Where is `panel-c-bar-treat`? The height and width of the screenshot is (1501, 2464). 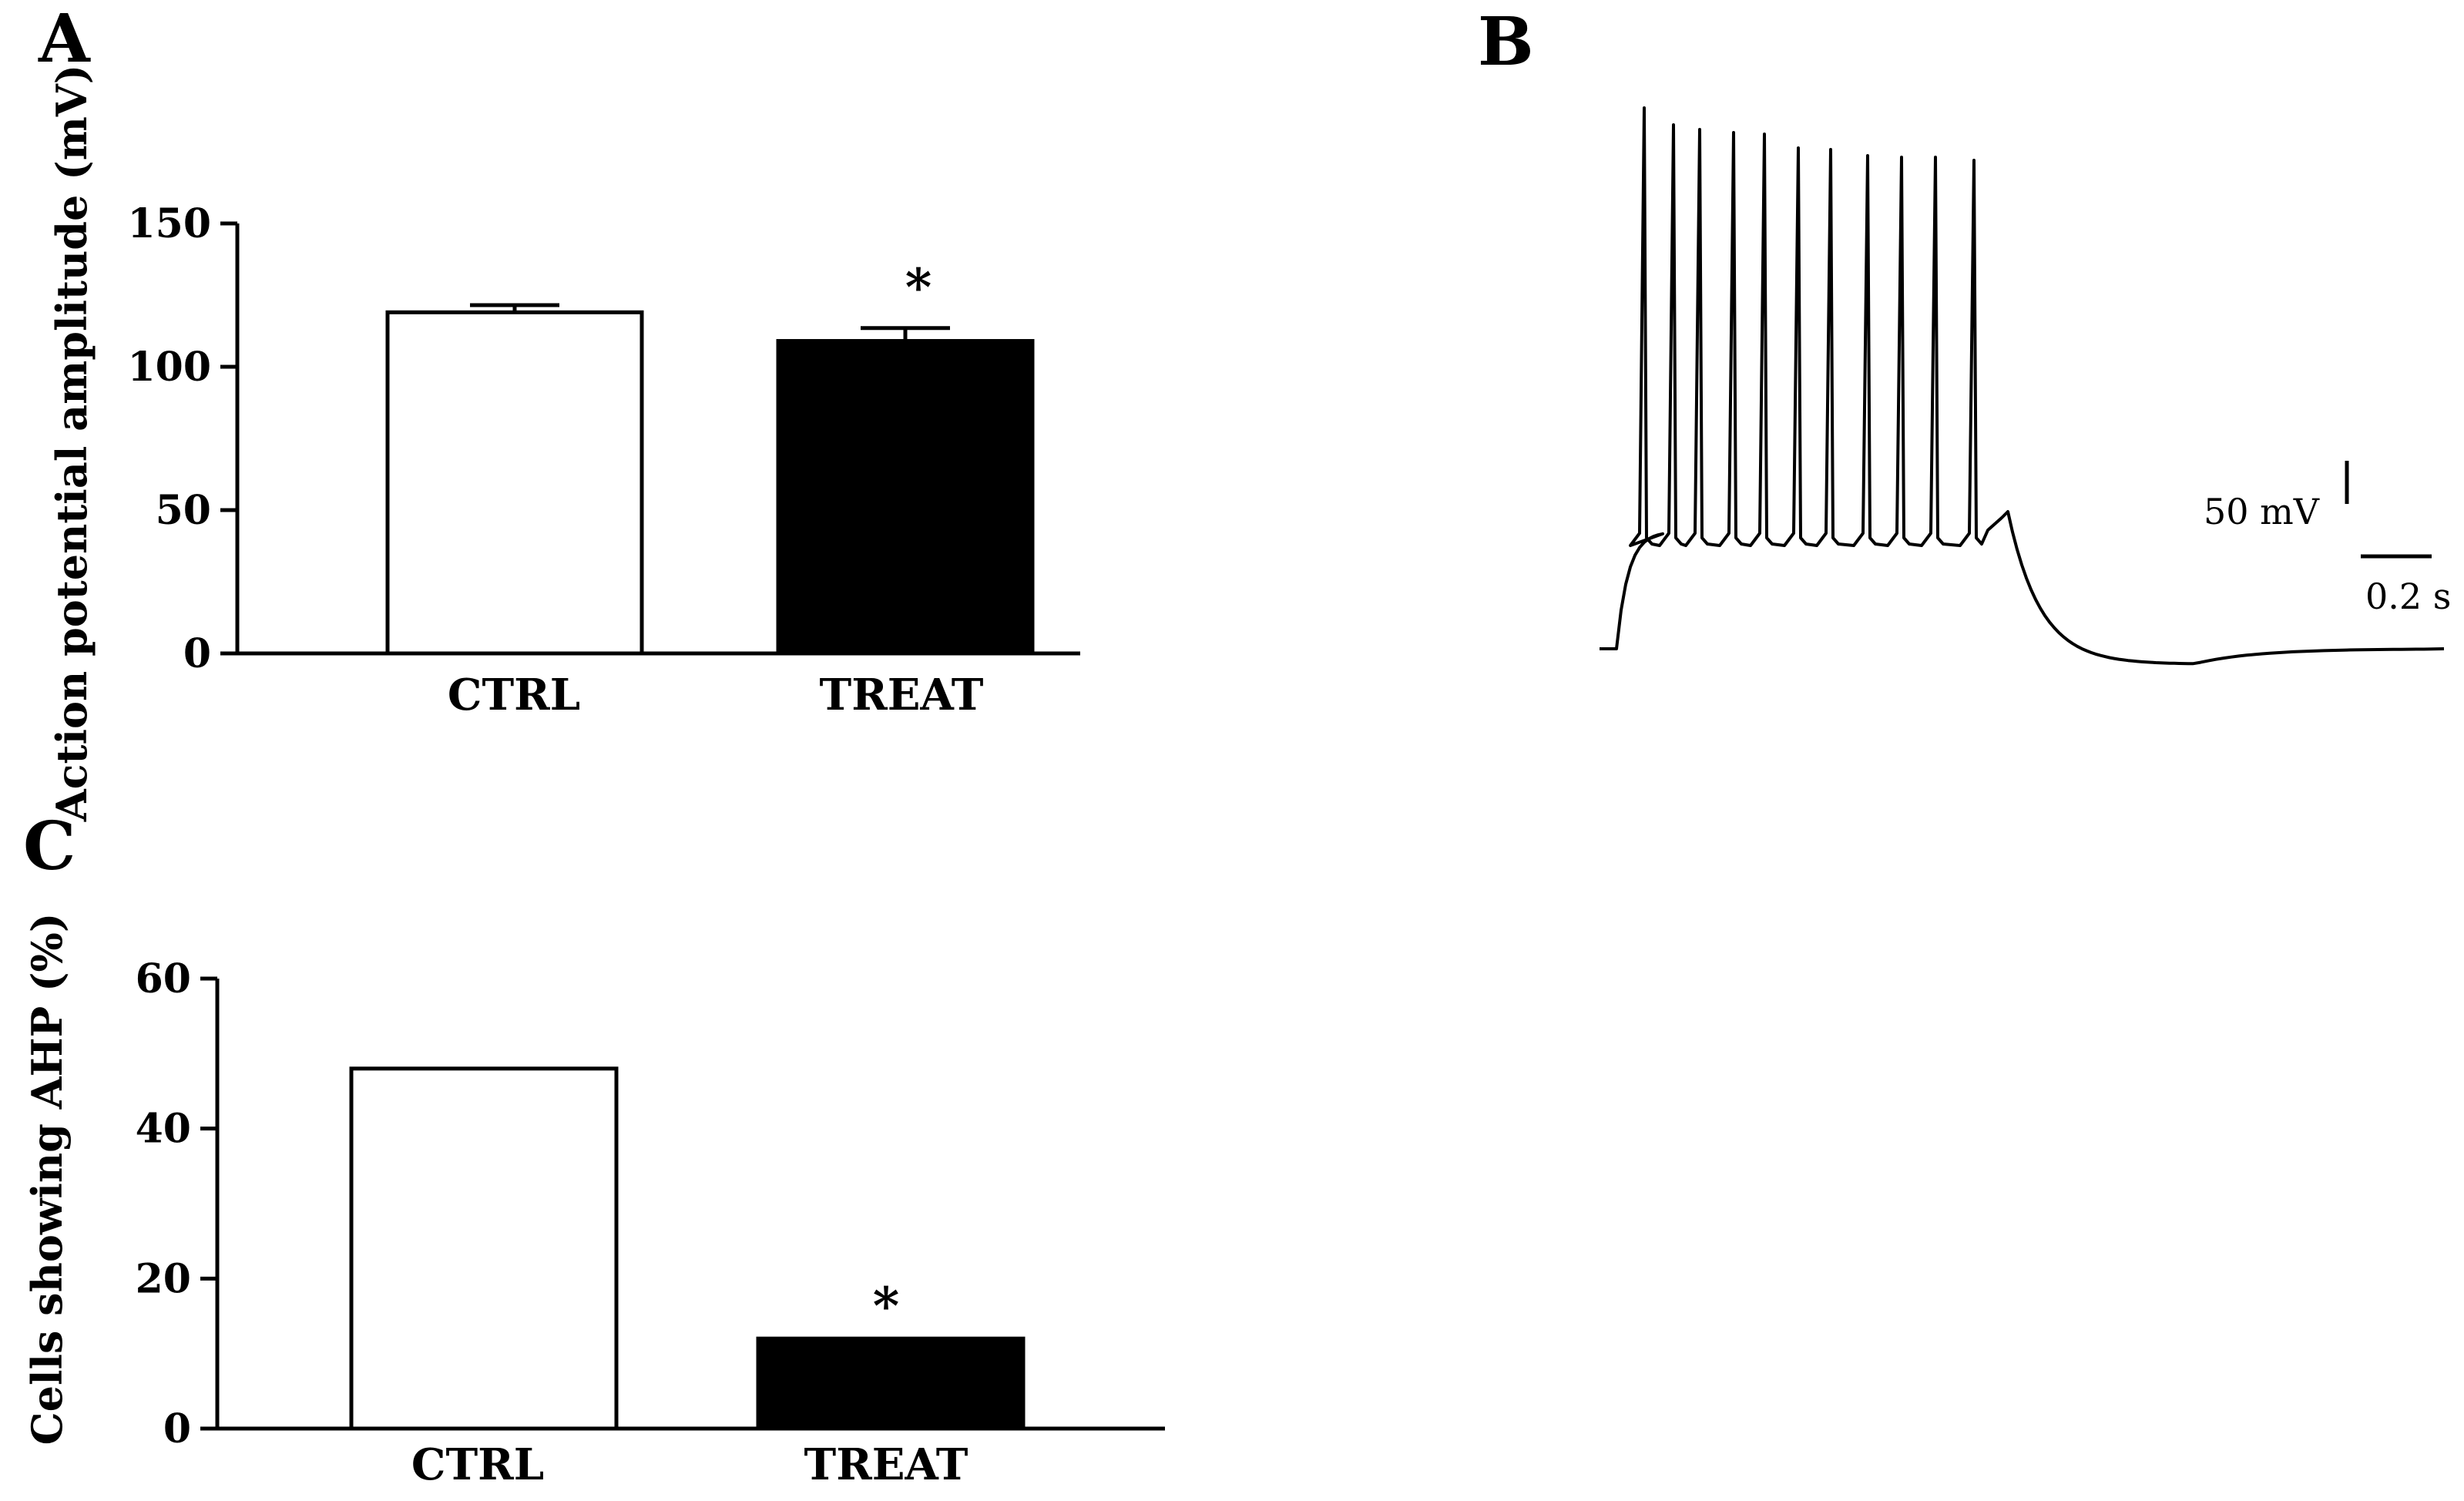 panel-c-bar-treat is located at coordinates (891, 1383).